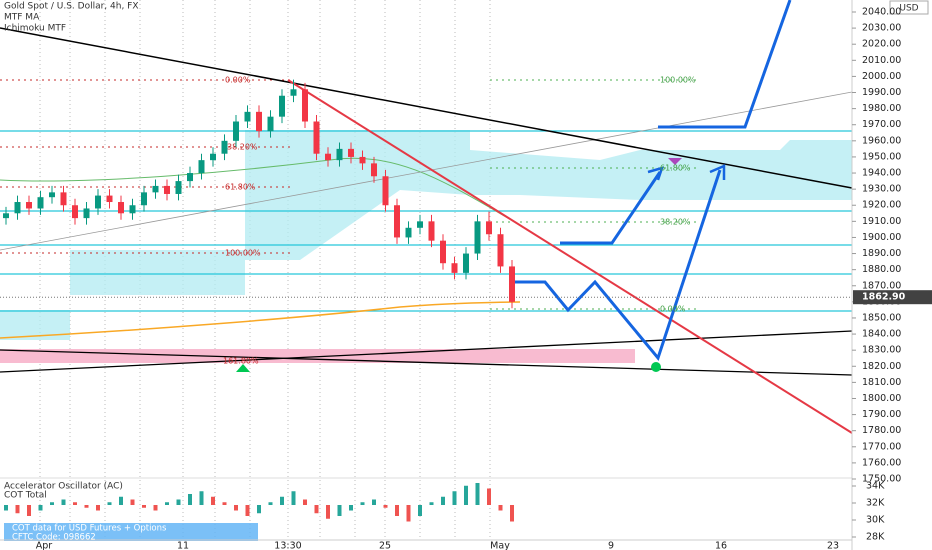 This screenshot has width=932, height=550. Describe the element at coordinates (260, 191) in the screenshot. I see `ma-green` at that location.